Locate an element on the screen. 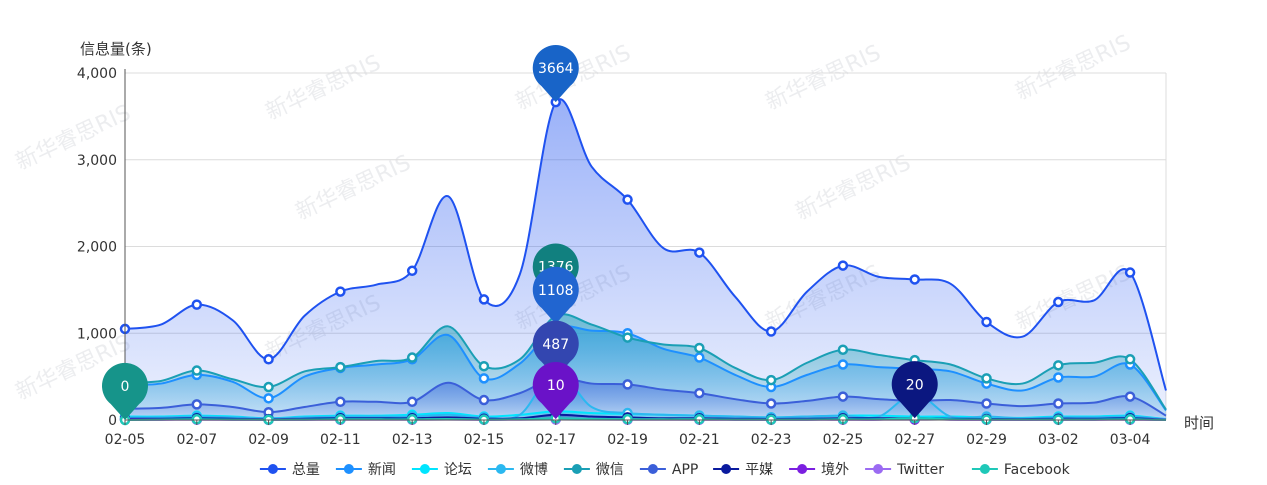 The width and height of the screenshot is (1267, 485). legend-label: Facebook is located at coordinates (1037, 470).